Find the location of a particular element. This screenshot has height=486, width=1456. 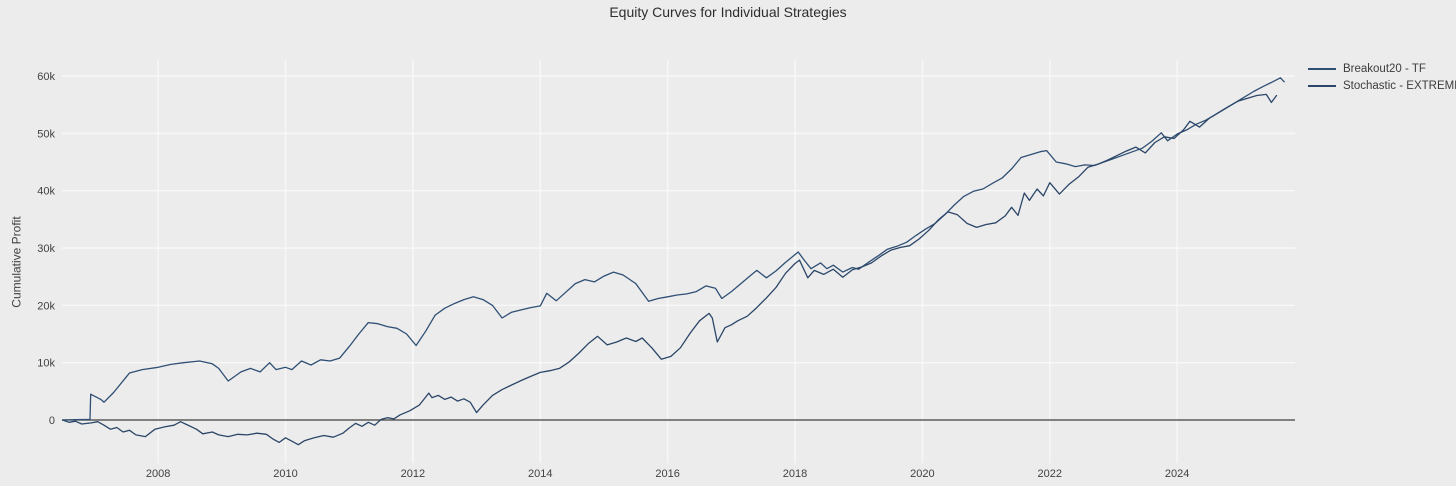

x-tick-label: 2018 is located at coordinates (795, 474).